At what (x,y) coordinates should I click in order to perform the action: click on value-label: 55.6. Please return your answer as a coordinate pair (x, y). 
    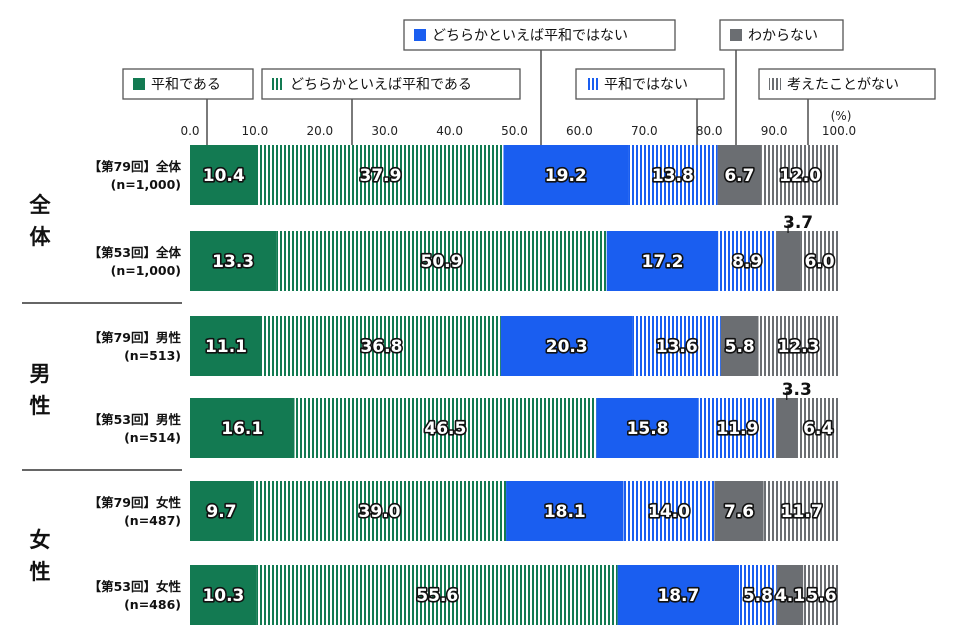
    Looking at the image, I should click on (437, 596).